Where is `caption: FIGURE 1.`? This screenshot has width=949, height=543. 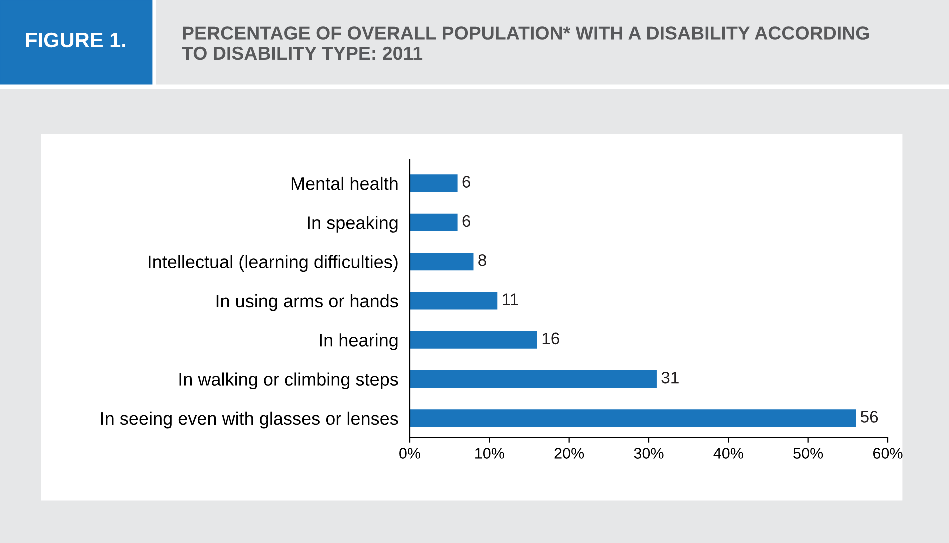 caption: FIGURE 1. is located at coordinates (76, 40).